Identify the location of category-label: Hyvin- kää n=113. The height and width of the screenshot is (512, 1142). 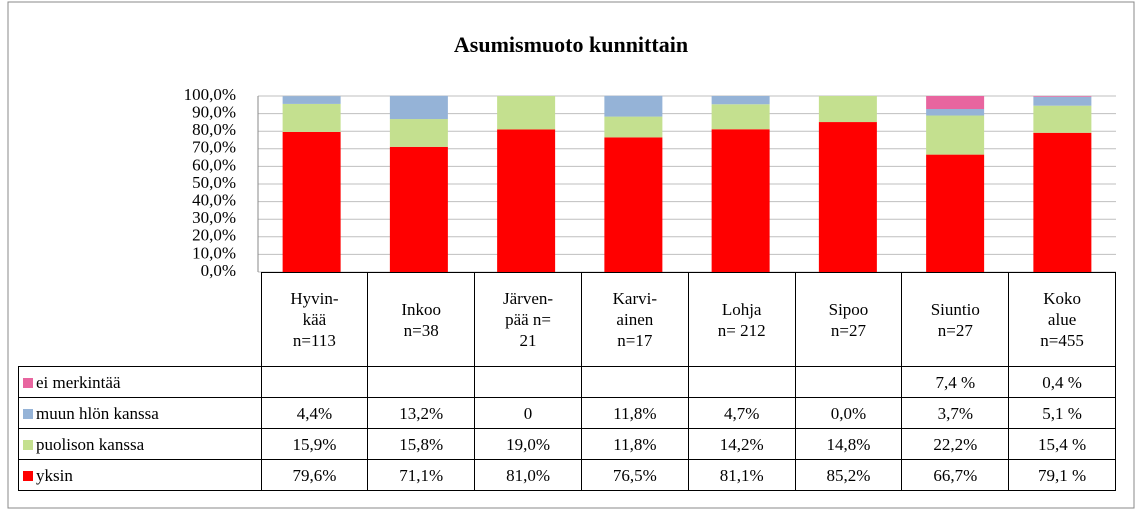
(314, 319).